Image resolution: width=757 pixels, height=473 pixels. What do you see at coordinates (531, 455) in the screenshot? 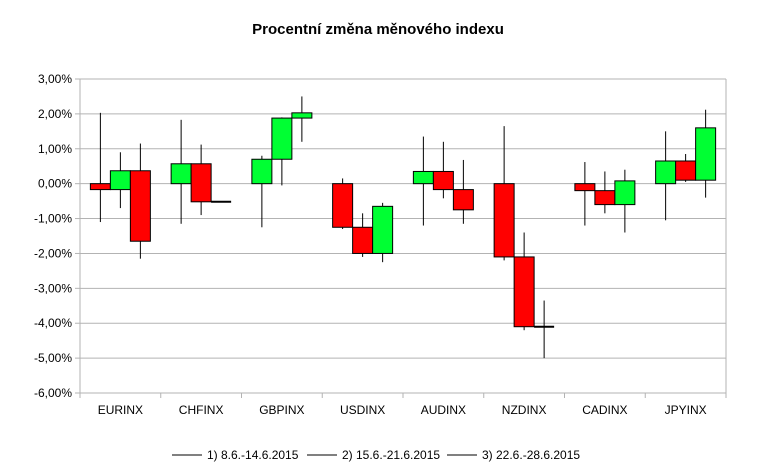
I see `legend-label: 3) 22.6.-28.6.2015` at bounding box center [531, 455].